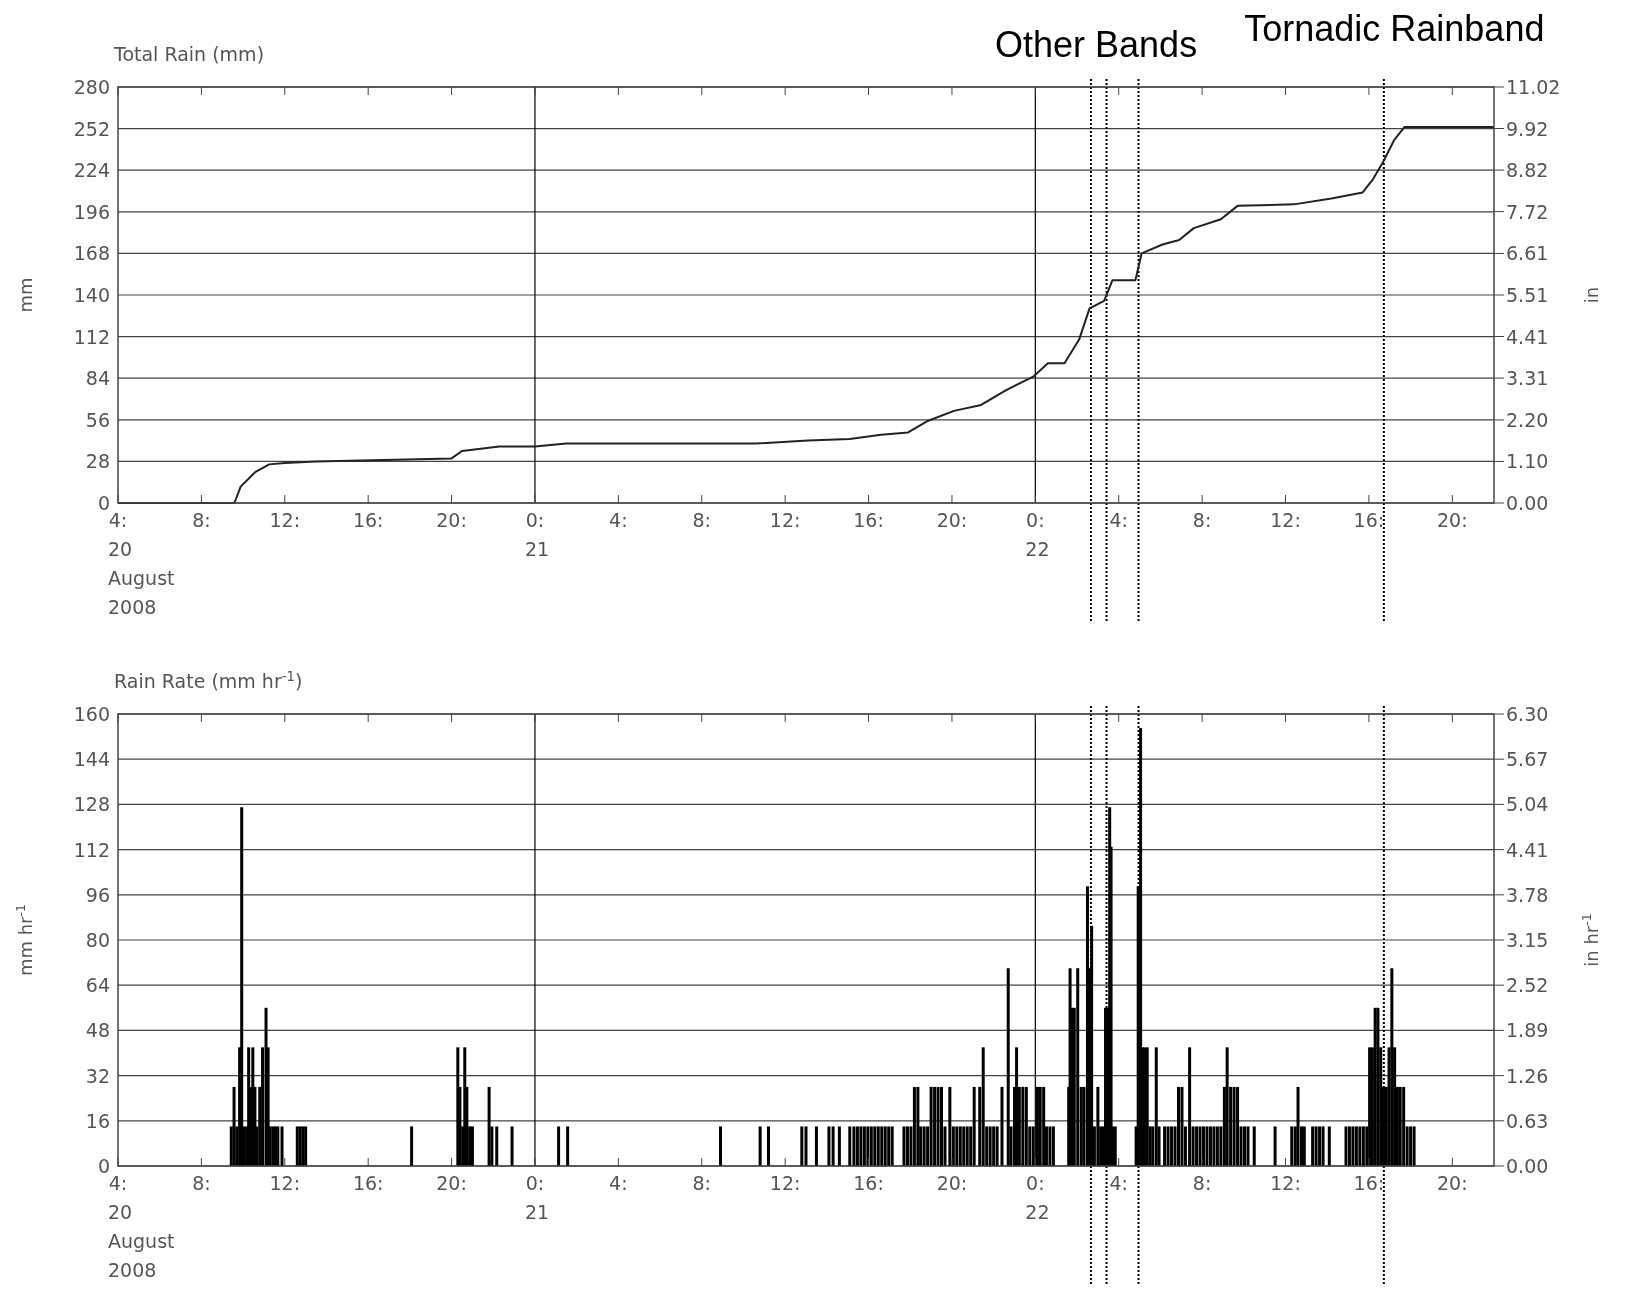 This screenshot has width=1652, height=1289. Describe the element at coordinates (91, 128) in the screenshot. I see `y-tick-label: 252` at that location.